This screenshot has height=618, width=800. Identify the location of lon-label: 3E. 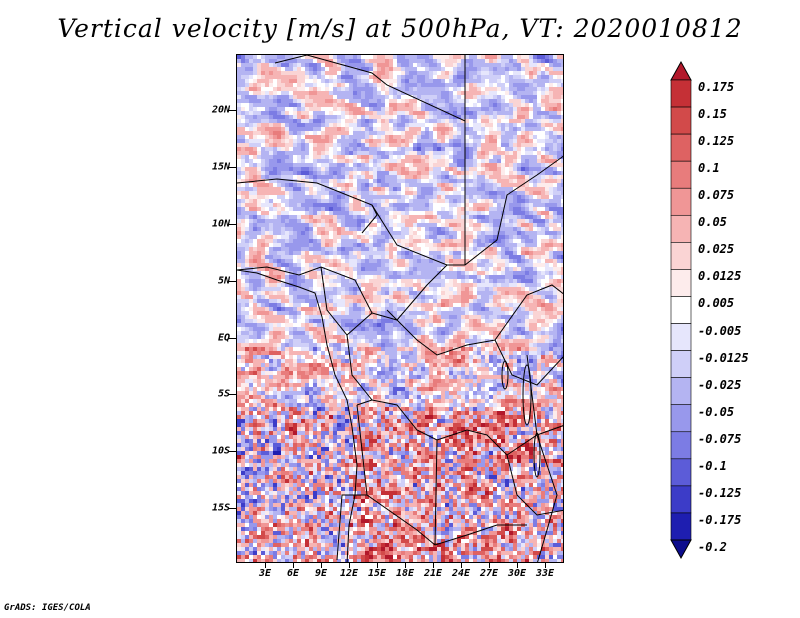
(265, 573).